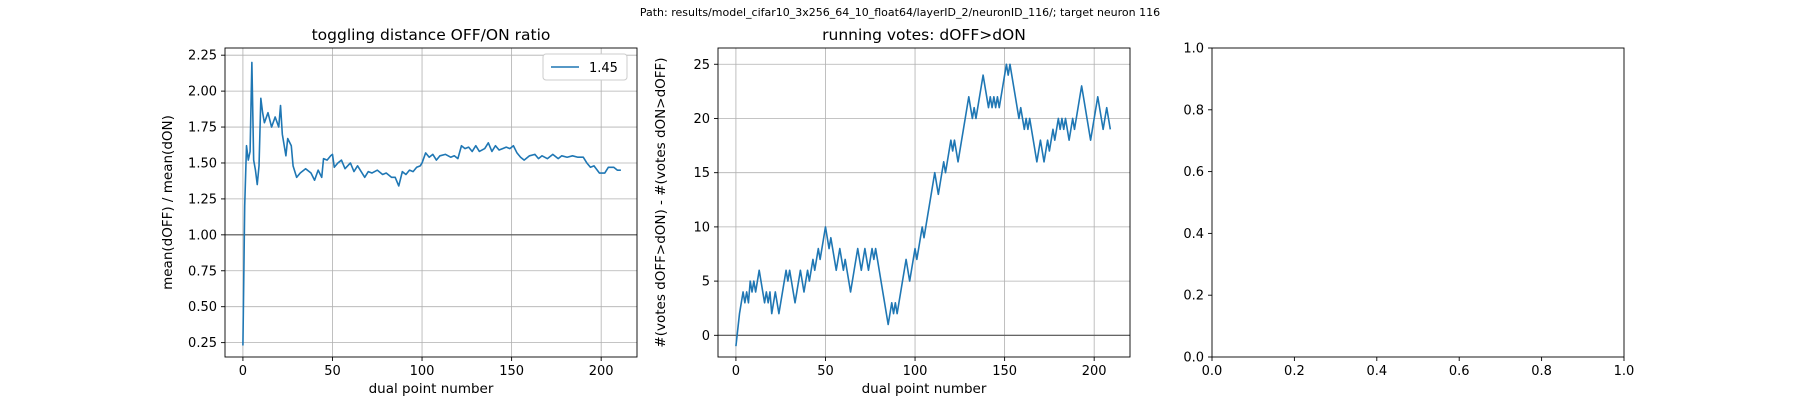 The height and width of the screenshot is (400, 1800). What do you see at coordinates (701, 173) in the screenshot?
I see `y-tick-label: 15` at bounding box center [701, 173].